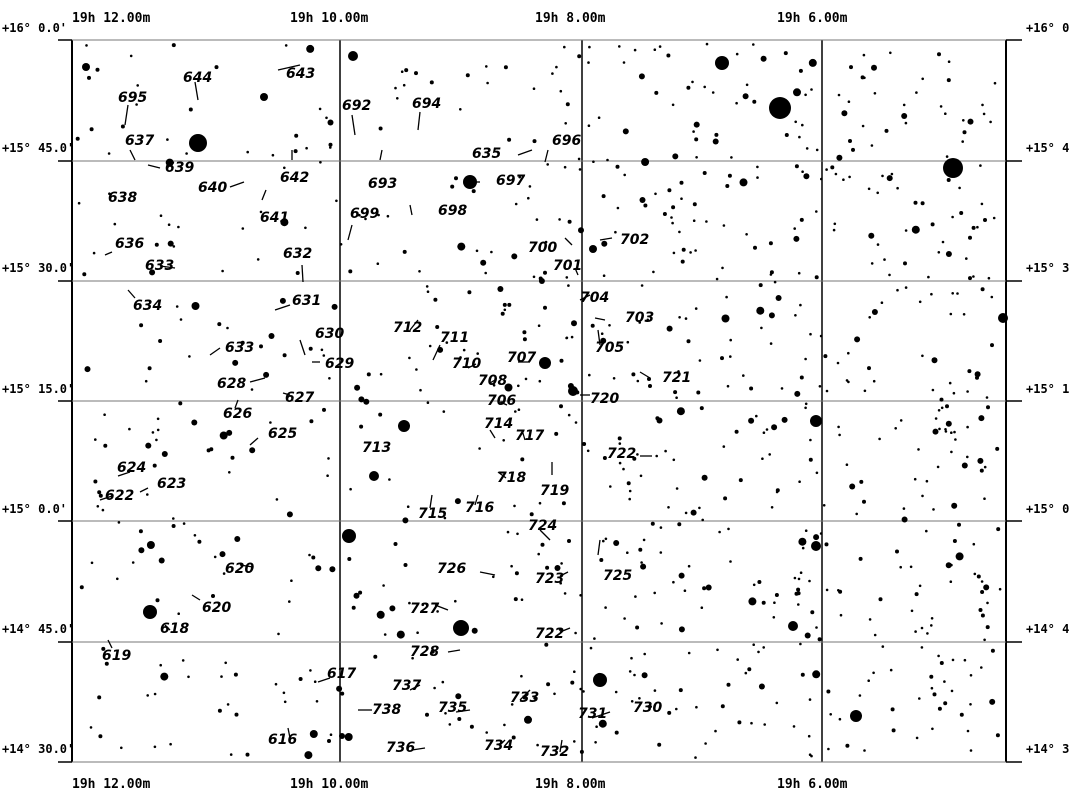 The height and width of the screenshot is (791, 1070). What do you see at coordinates (567, 266) in the screenshot?
I see `star-number: 701` at bounding box center [567, 266].